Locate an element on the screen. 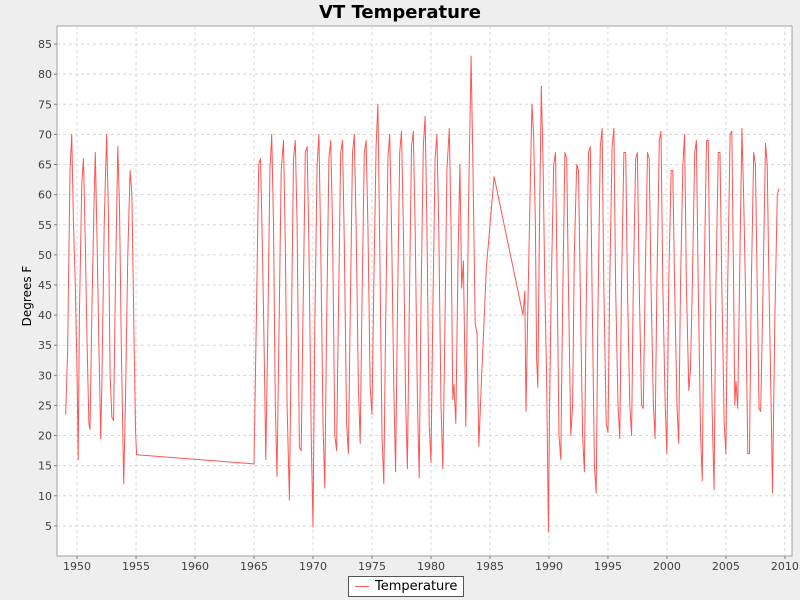 This screenshot has height=600, width=800. y-tick-label: 50 is located at coordinates (45, 255).